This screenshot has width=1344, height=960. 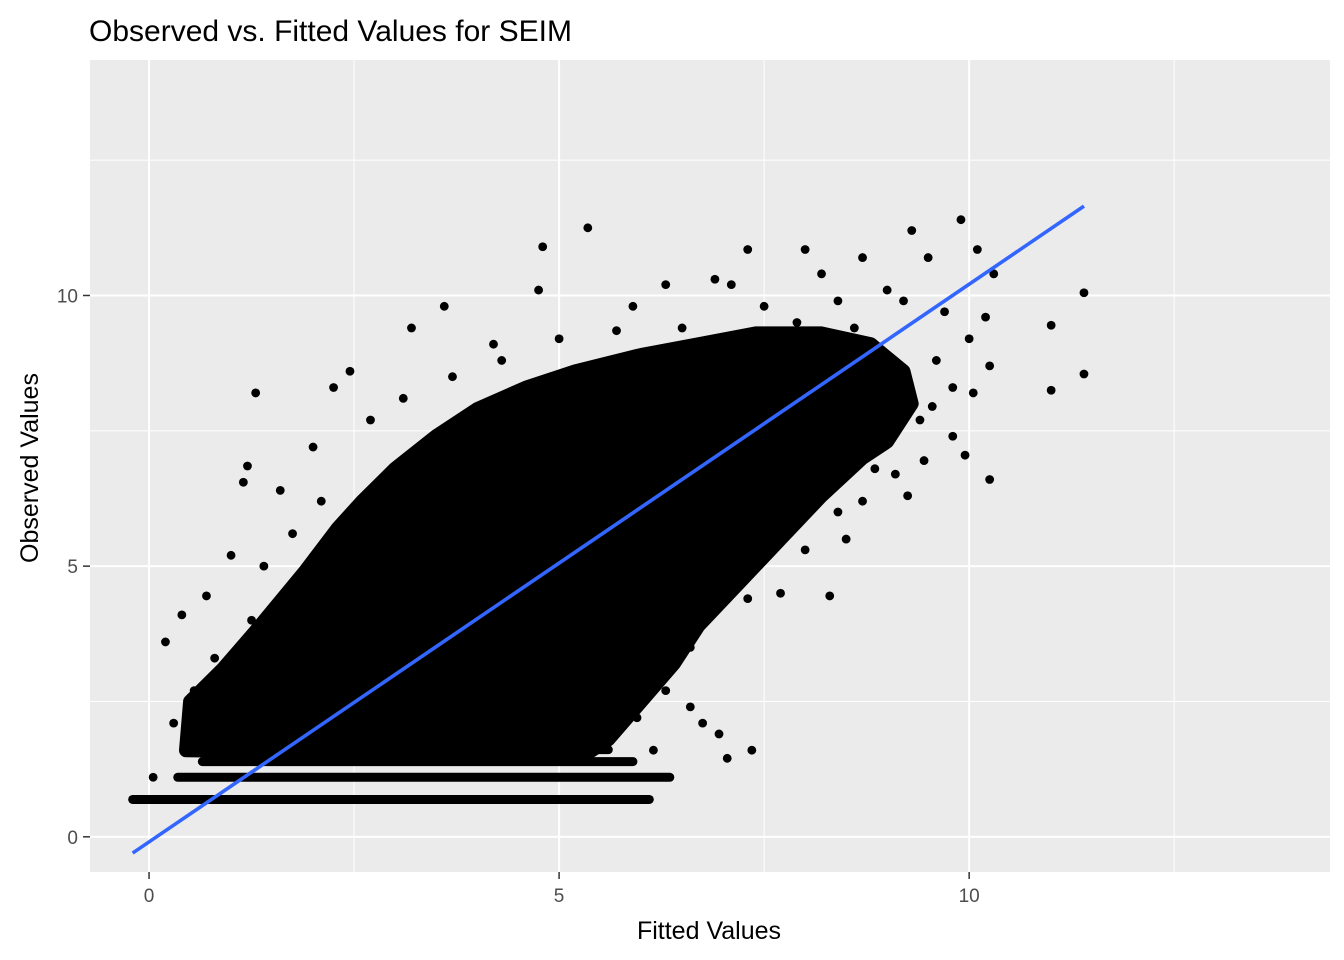 What do you see at coordinates (67, 296) in the screenshot?
I see `y-tick-label: 10` at bounding box center [67, 296].